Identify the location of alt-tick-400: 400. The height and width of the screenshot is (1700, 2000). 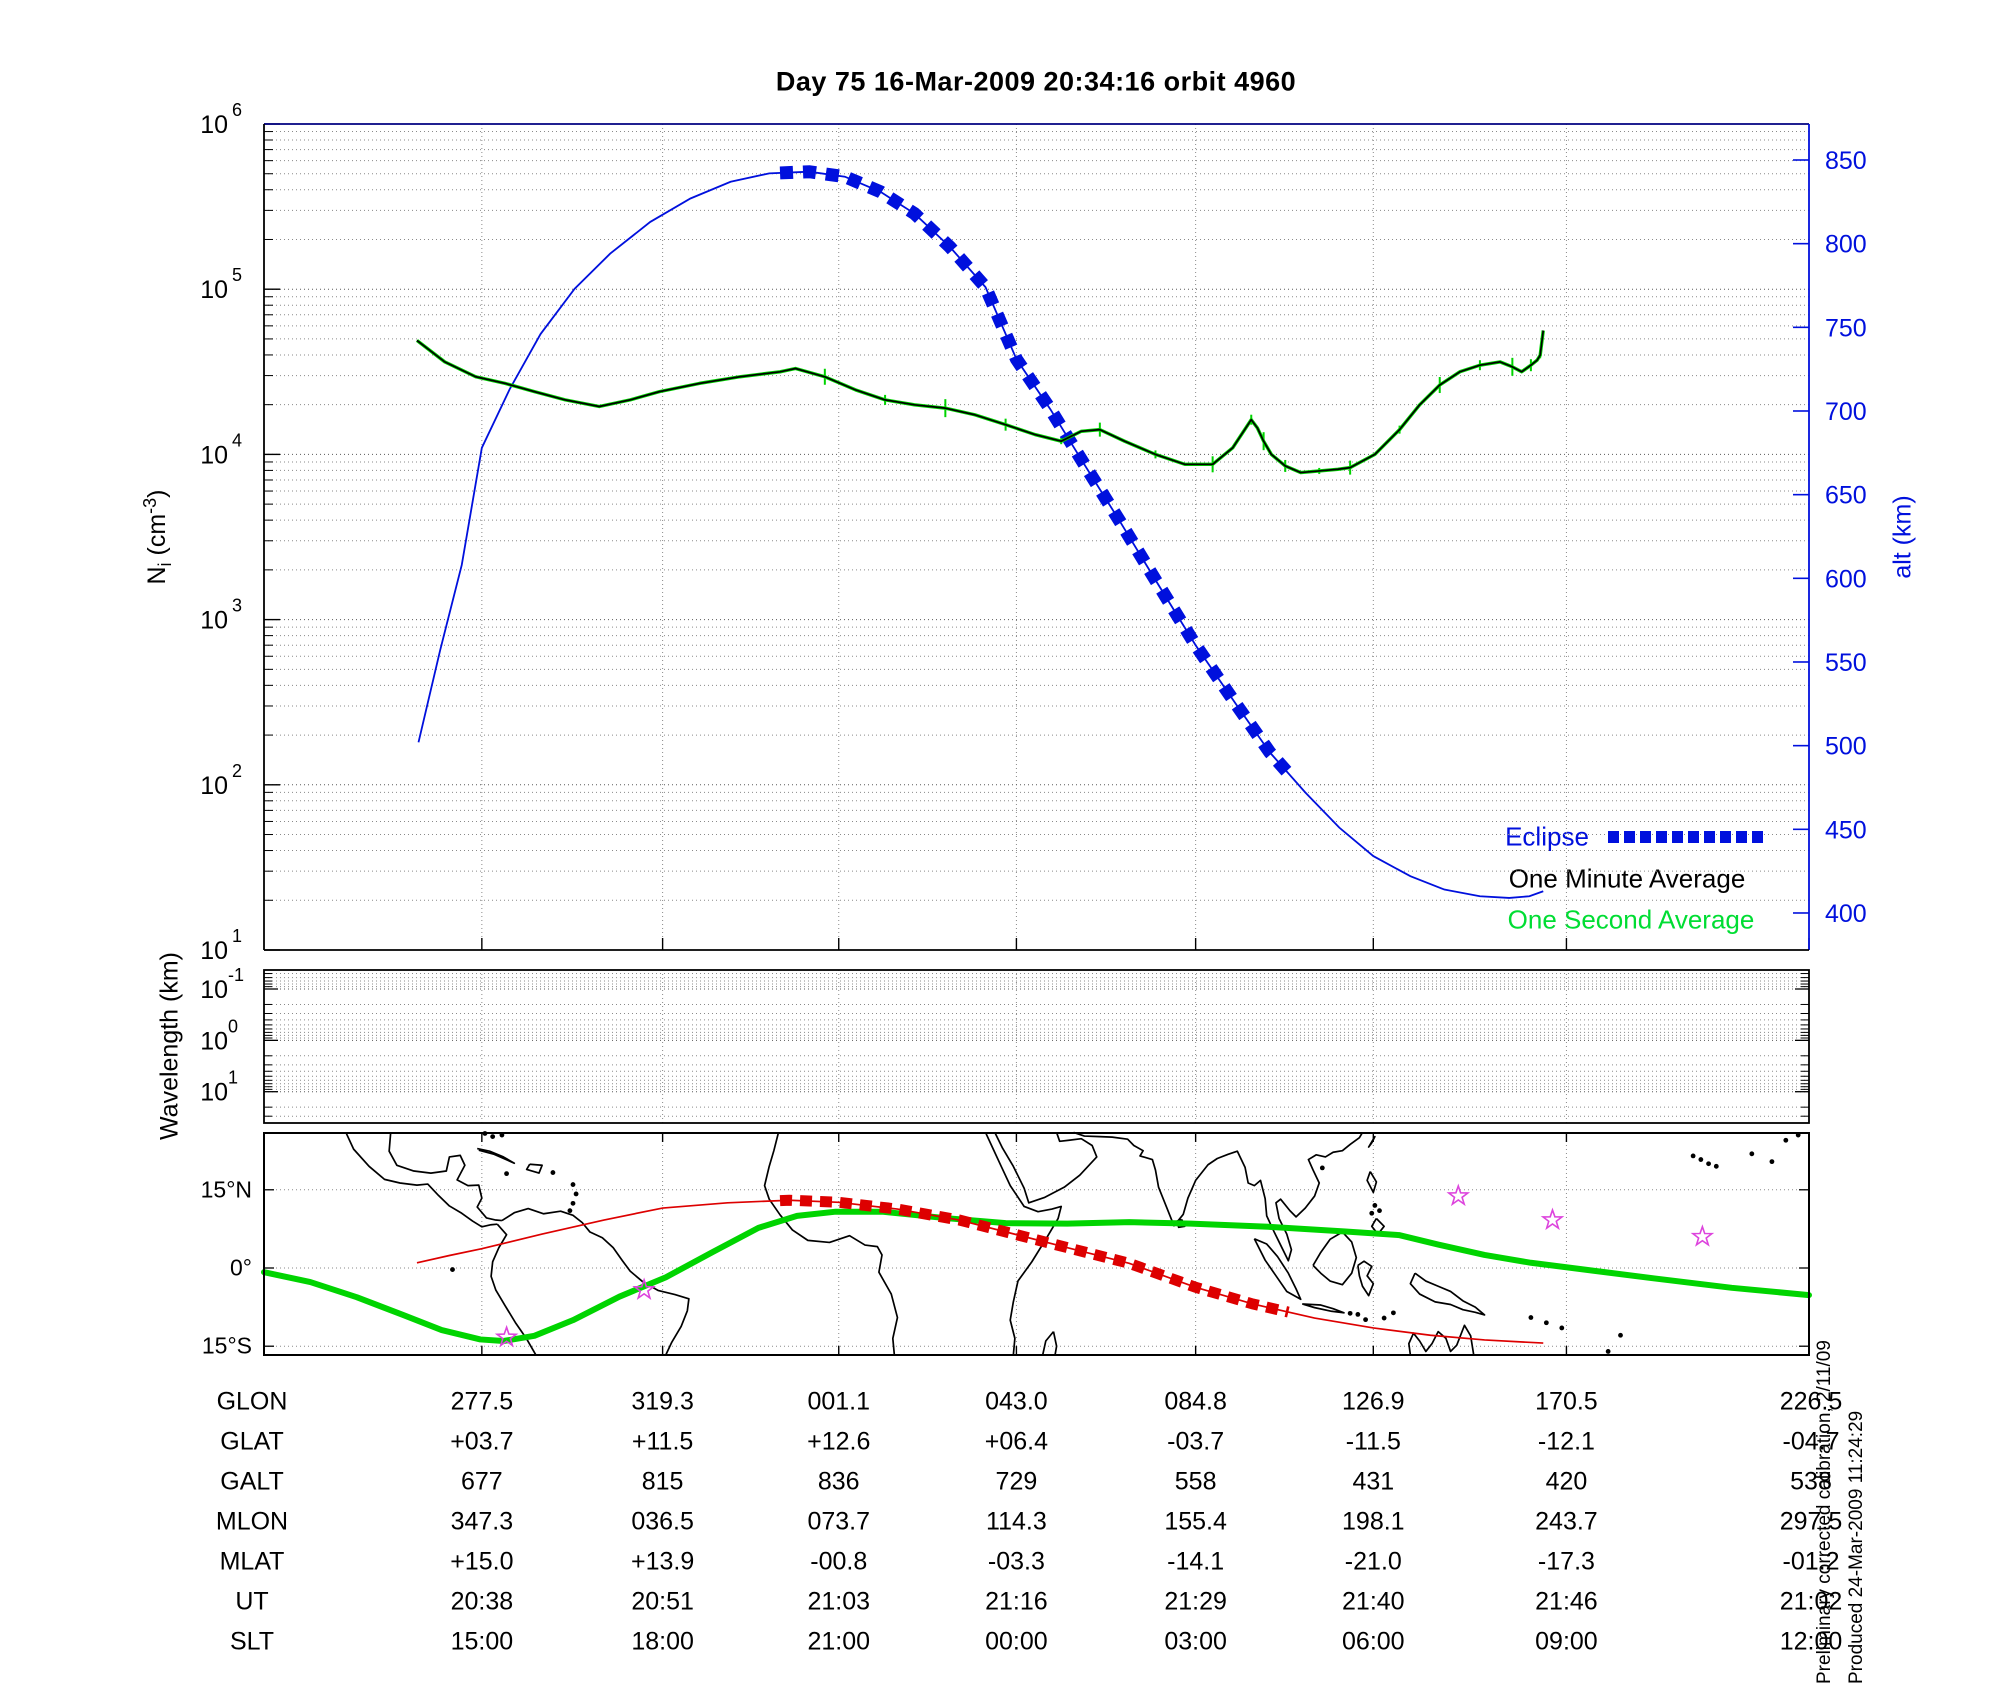
(1846, 914).